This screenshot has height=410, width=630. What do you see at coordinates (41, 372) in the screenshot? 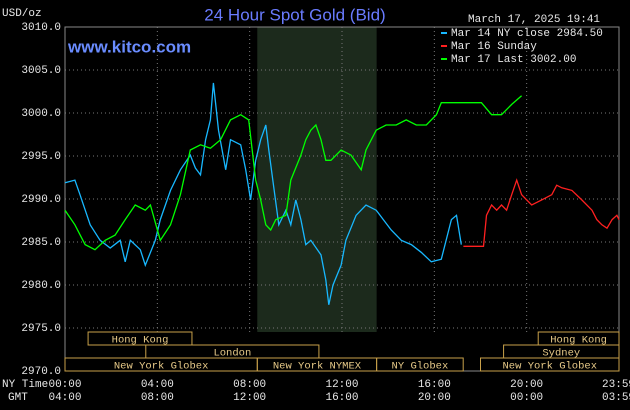
I see `y-tick-label: 2970.0` at bounding box center [41, 372].